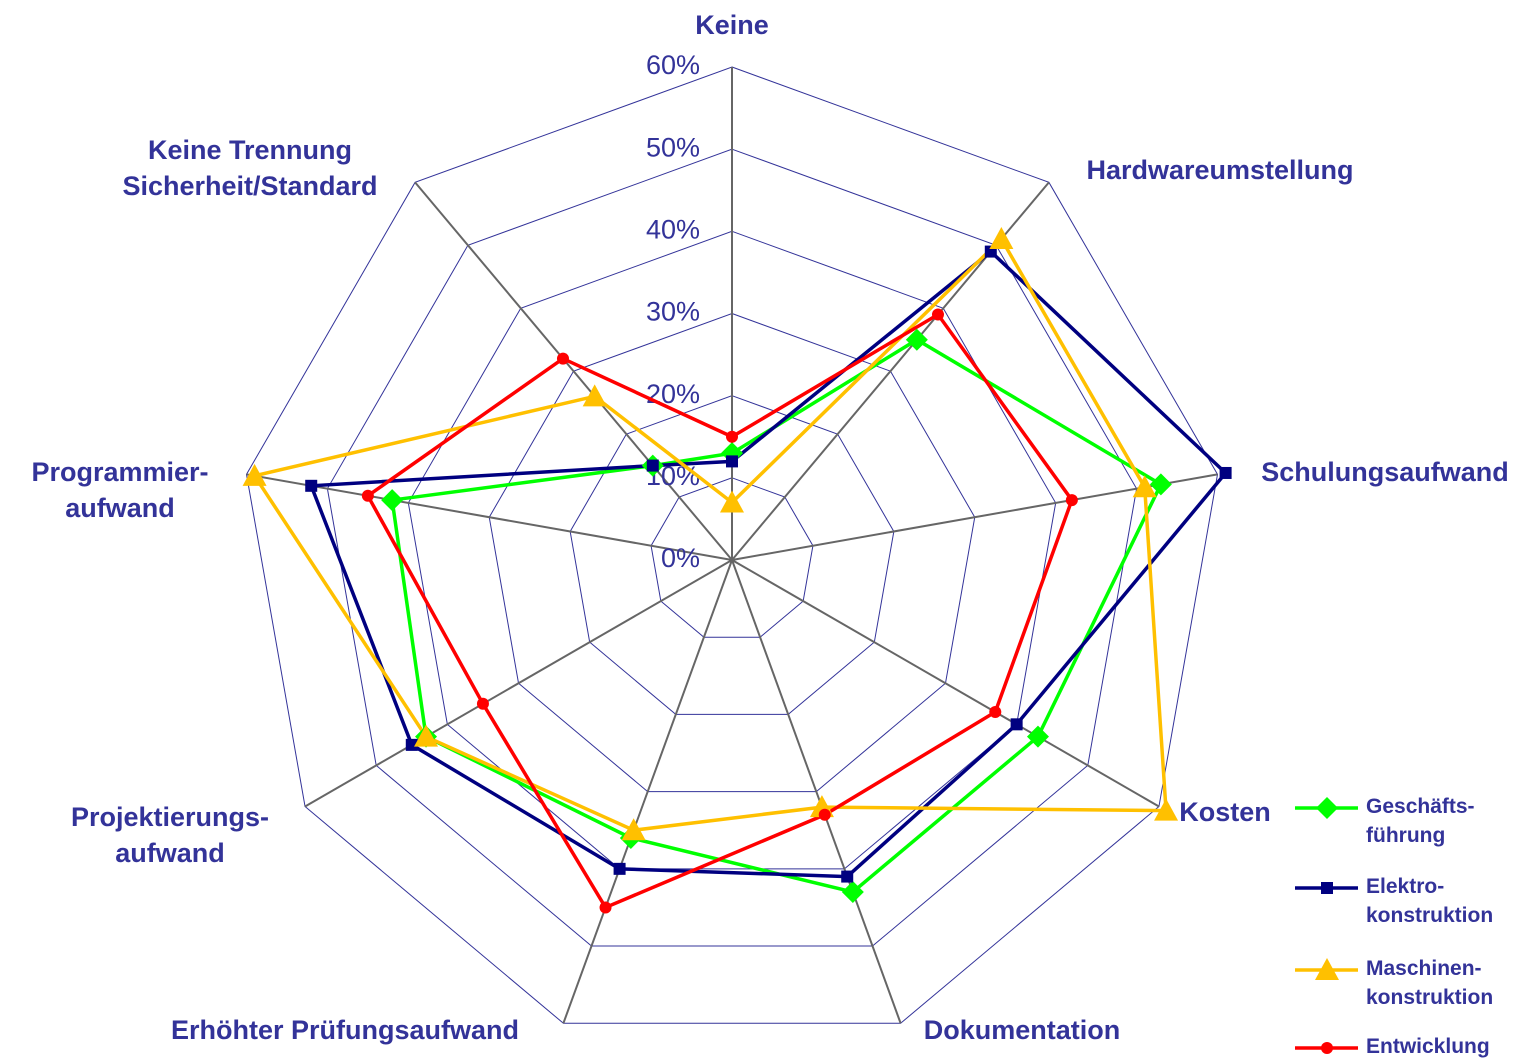 The width and height of the screenshot is (1539, 1062). I want to click on y-tick-label: 60%, so click(673, 65).